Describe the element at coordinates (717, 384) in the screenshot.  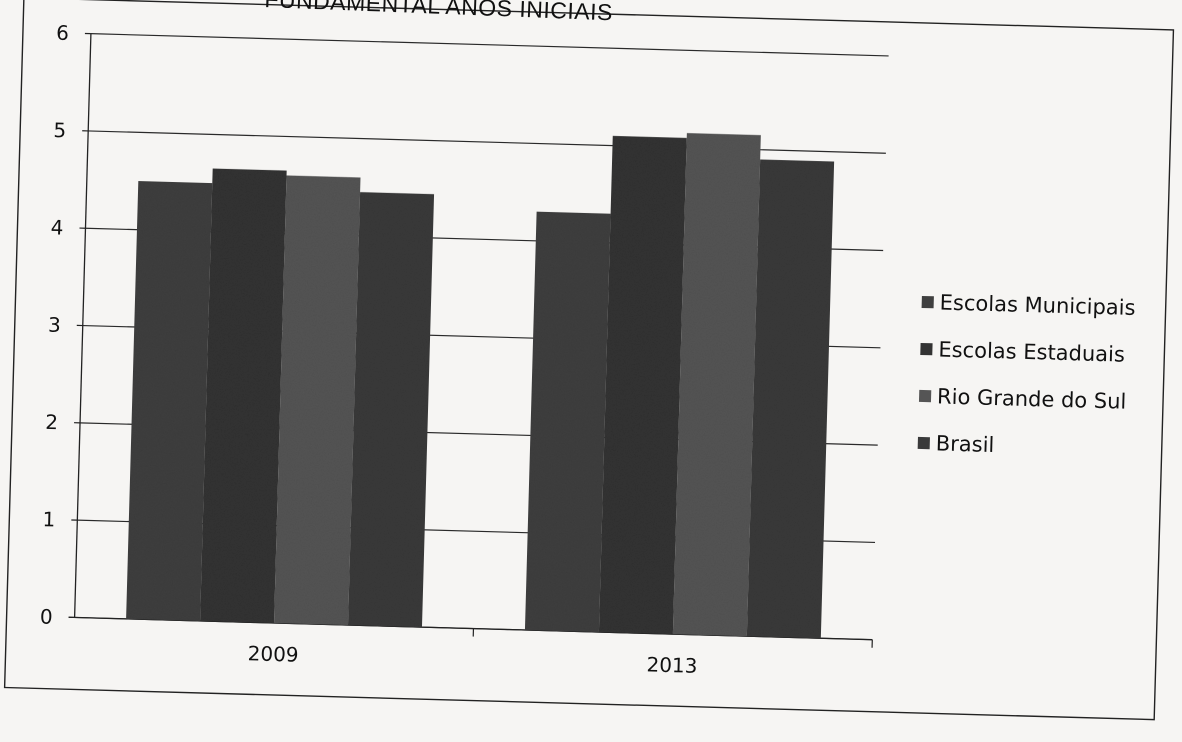
I see `bar-rio-grande-do-sul-2013` at that location.